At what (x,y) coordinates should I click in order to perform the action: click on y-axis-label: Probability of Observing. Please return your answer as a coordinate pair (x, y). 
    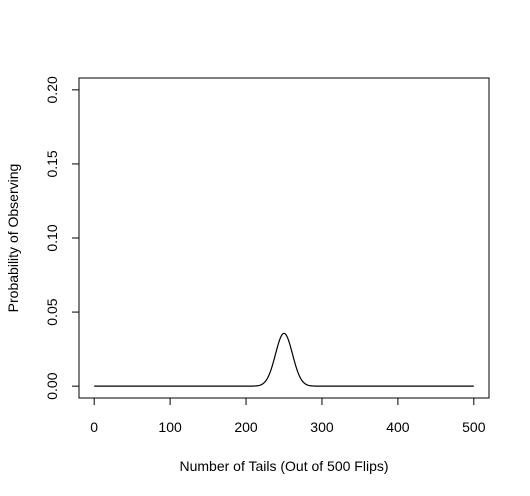
    Looking at the image, I should click on (13, 238).